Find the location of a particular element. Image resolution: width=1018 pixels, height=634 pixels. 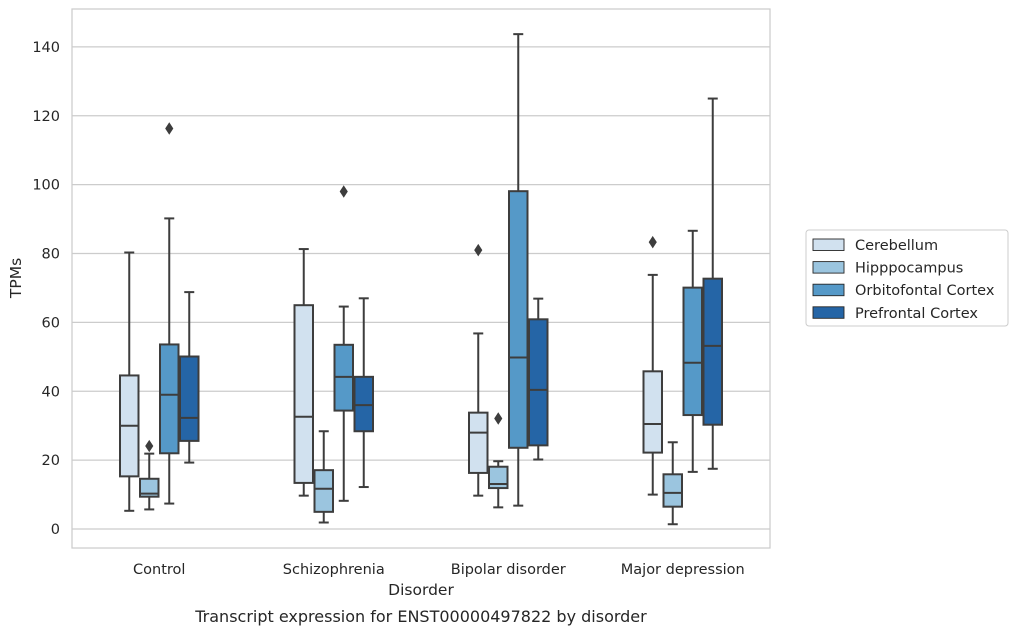

y-axis-ticks: 0 20 40 60 80 100 120 140 is located at coordinates (46, 289).